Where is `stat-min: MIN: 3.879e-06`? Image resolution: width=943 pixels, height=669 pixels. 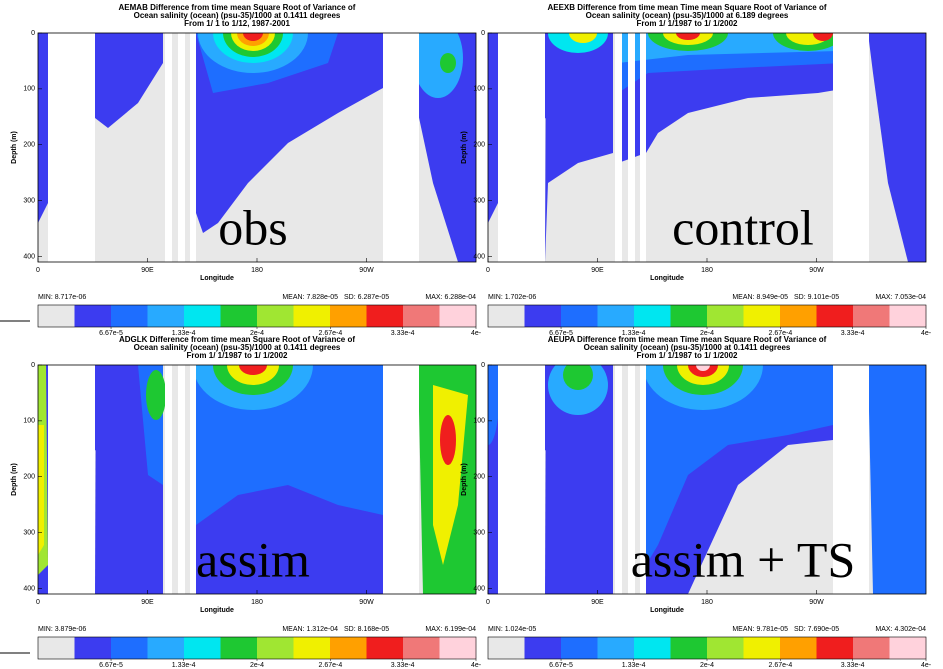
stat-min: MIN: 3.879e-06 is located at coordinates (62, 629).